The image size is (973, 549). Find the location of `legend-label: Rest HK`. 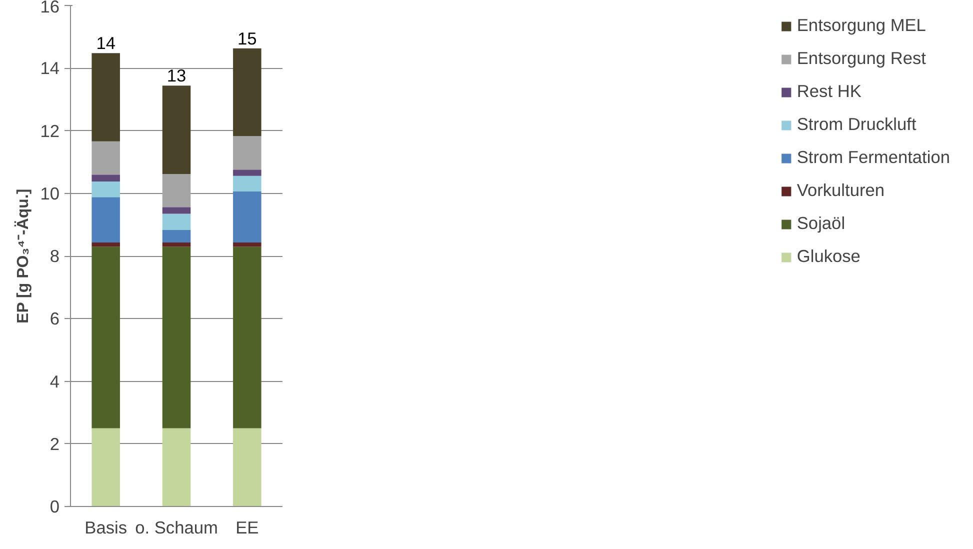

legend-label: Rest HK is located at coordinates (829, 91).